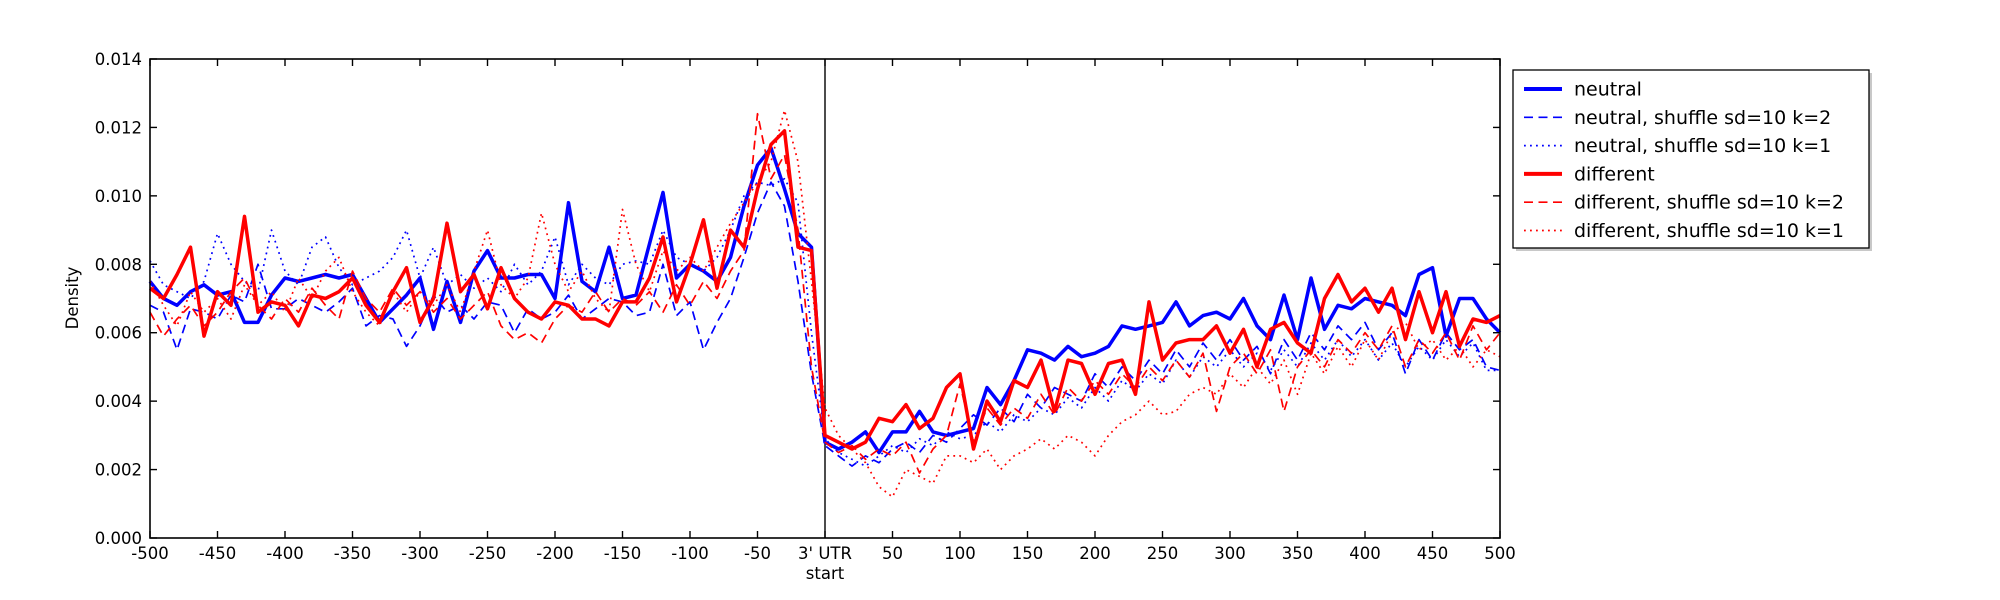 The width and height of the screenshot is (2000, 600). I want to click on x-tick-label: -250, so click(487, 553).